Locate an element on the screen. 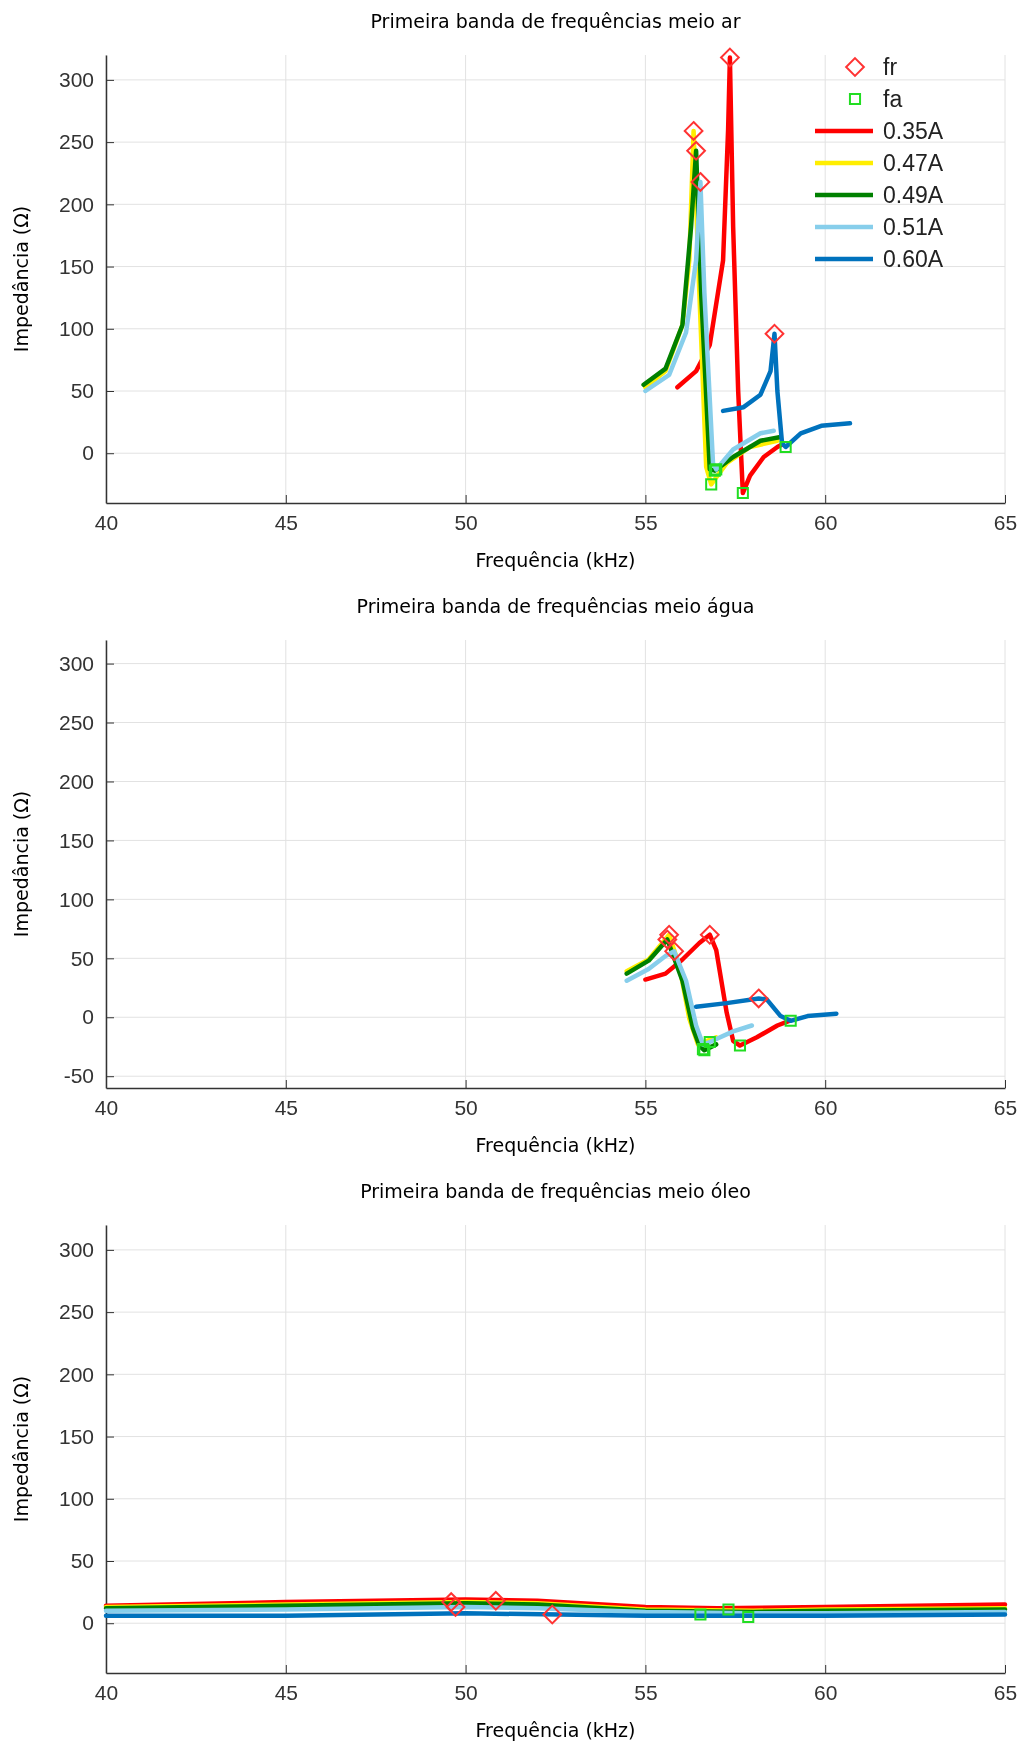  legend-label: fa is located at coordinates (893, 99).